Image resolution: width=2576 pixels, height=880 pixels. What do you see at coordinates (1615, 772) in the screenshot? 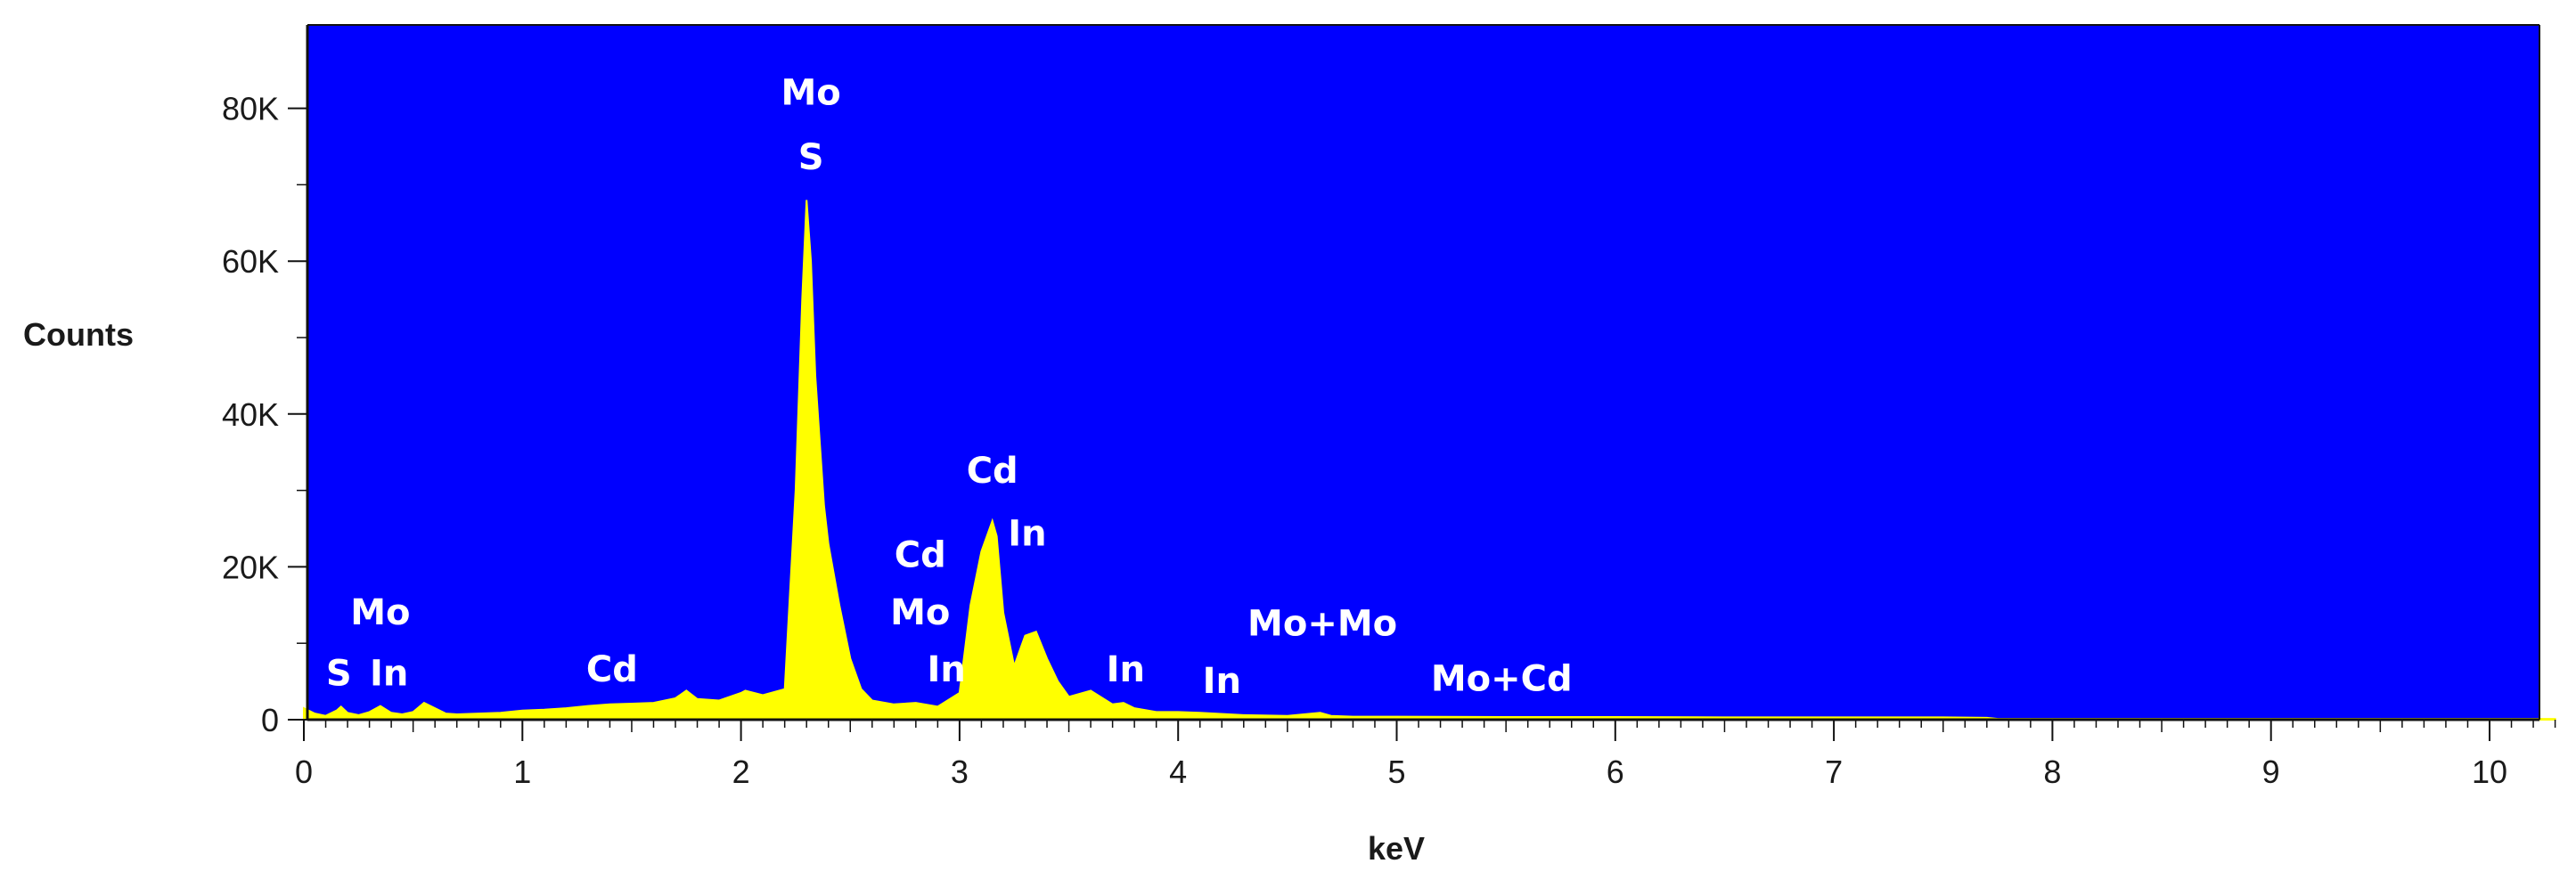
I see `x-tick-label: 6` at bounding box center [1615, 772].